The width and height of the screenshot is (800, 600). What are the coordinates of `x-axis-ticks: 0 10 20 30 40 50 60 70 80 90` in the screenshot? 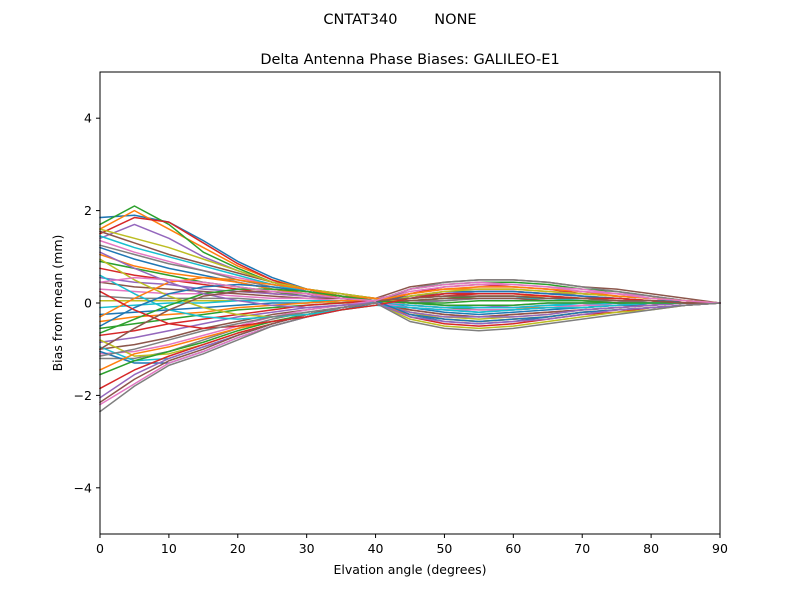 It's located at (412, 545).